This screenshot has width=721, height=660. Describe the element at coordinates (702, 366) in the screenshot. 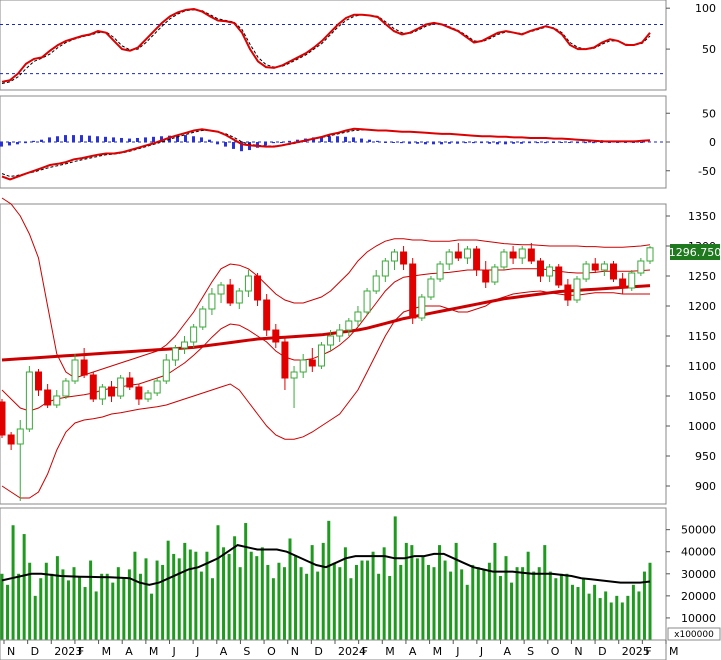

I see `price-tick-label: 1100` at that location.